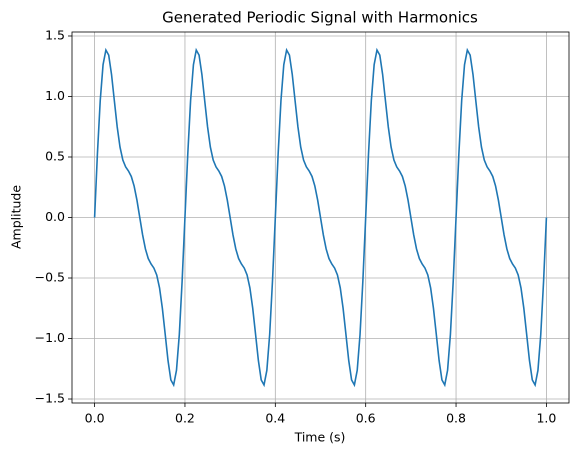  I want to click on x-tick-label: 1.0, so click(546, 418).